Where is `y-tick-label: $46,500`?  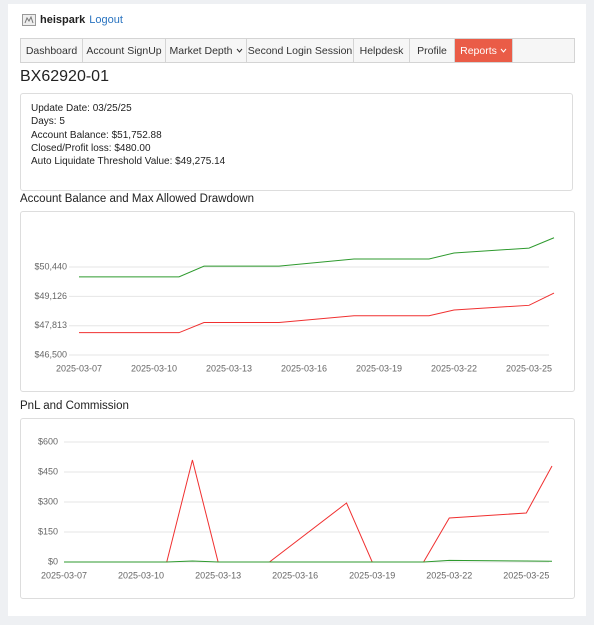 y-tick-label: $46,500 is located at coordinates (50, 354).